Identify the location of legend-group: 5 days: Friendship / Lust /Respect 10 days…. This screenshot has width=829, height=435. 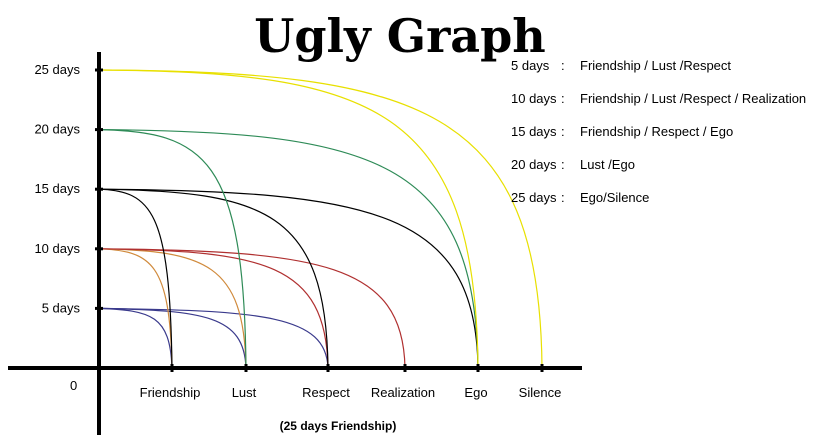
(658, 131).